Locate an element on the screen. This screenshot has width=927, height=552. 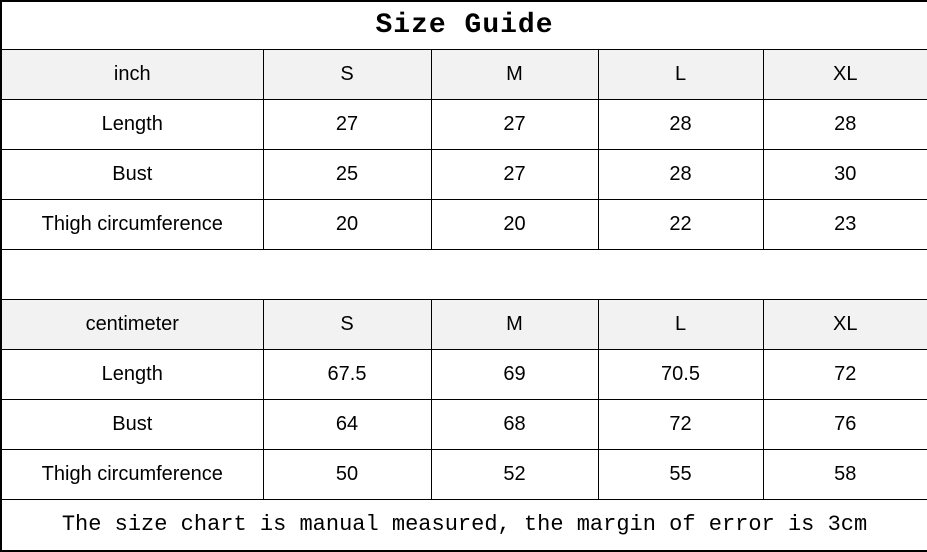
table-row: Length 27 27 28 28 is located at coordinates (463, 124).